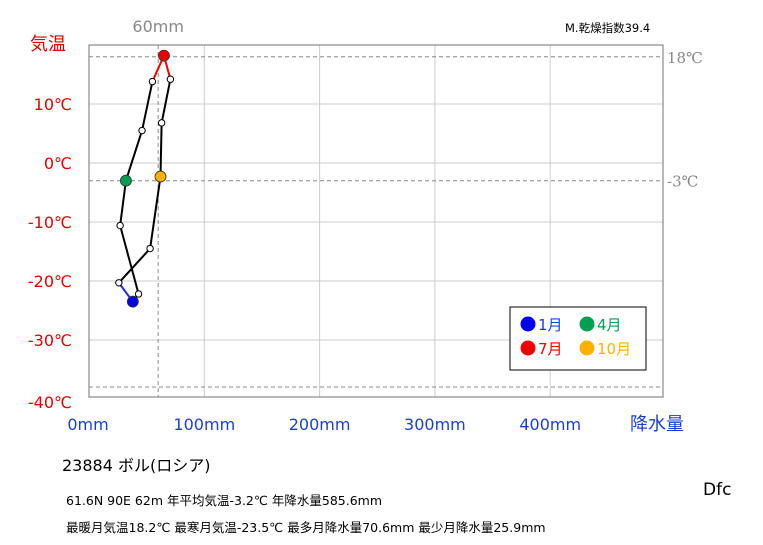 This screenshot has width=763, height=545. I want to click on y-tick-label: 0℃, so click(58, 163).